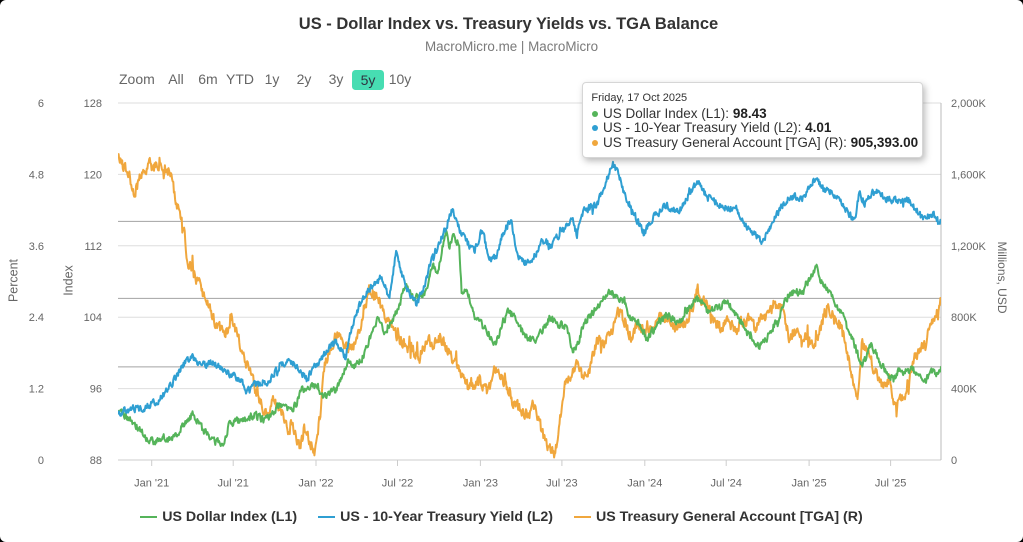 The width and height of the screenshot is (1023, 542). I want to click on svg-text: Jan '23, so click(480, 484).